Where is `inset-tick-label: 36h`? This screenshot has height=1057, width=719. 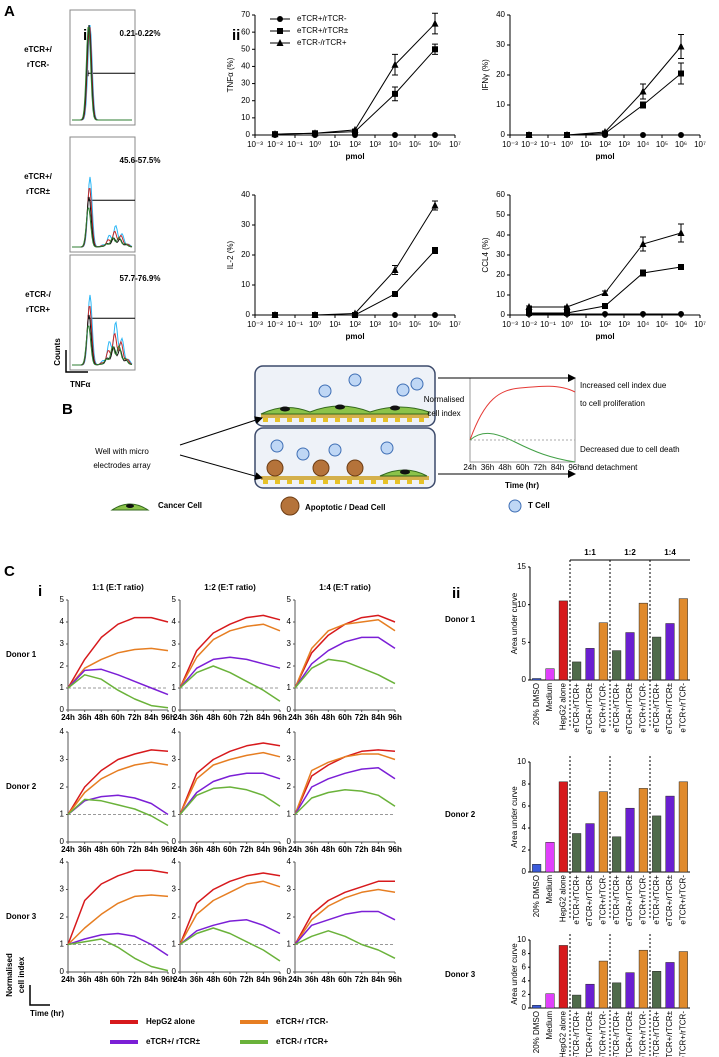
inset-tick-label: 36h is located at coordinates (487, 467).